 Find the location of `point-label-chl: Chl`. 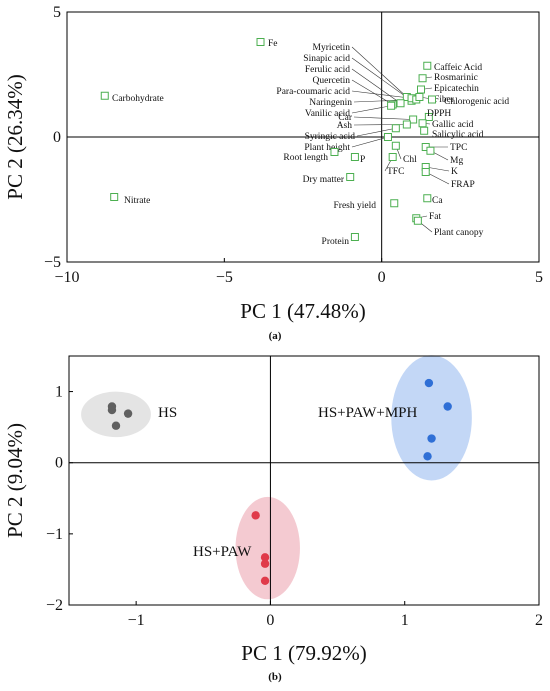

point-label-chl: Chl is located at coordinates (410, 160).